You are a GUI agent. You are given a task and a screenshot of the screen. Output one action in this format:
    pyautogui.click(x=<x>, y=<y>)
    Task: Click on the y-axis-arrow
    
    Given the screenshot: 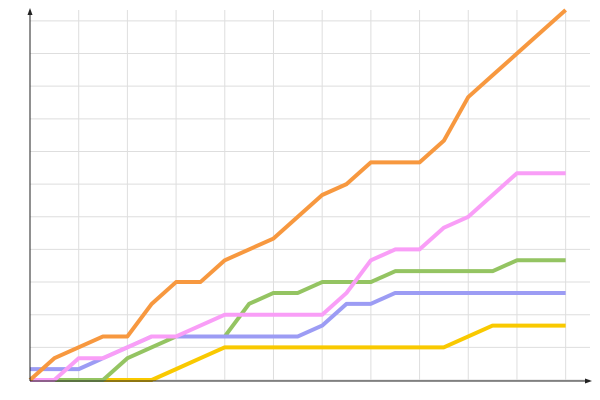 What is the action you would take?
    pyautogui.click(x=30, y=11)
    